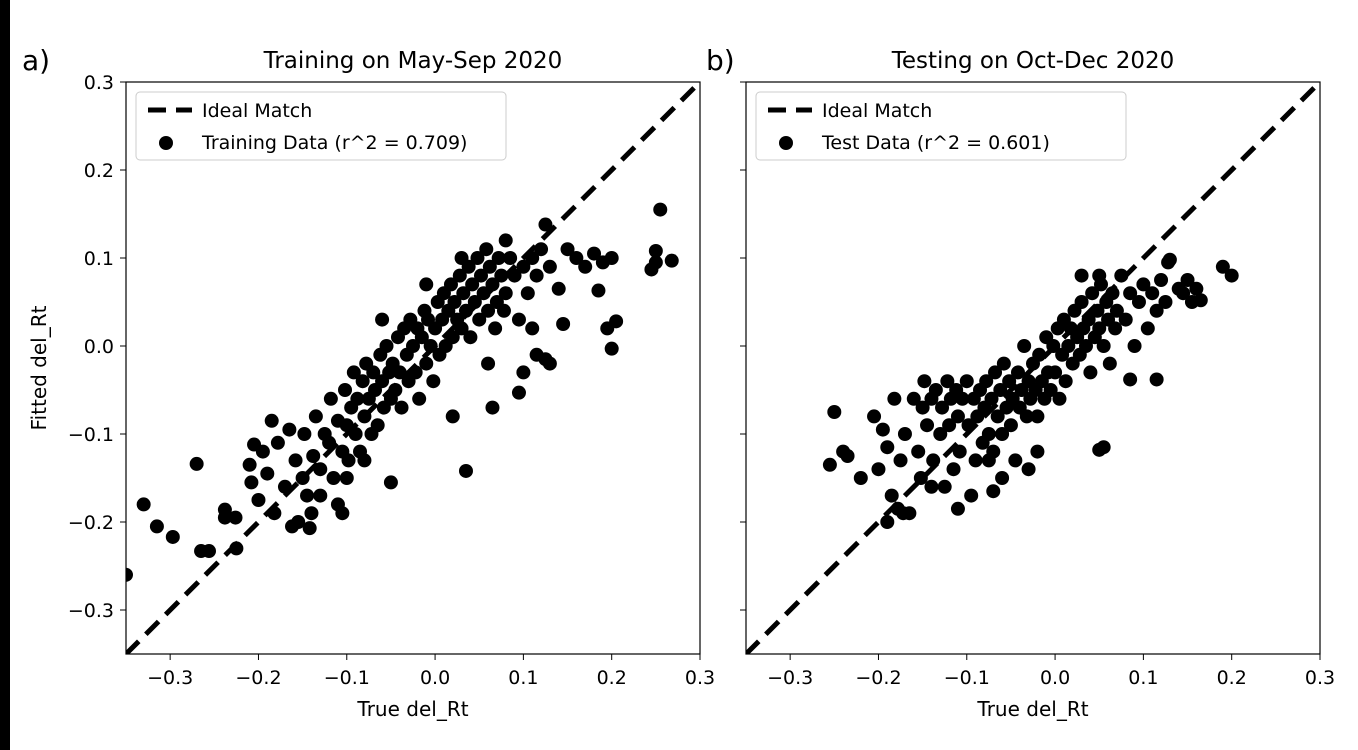 Image resolution: width=1358 pixels, height=750 pixels. What do you see at coordinates (935, 143) in the screenshot?
I see `legend-label-points: Test Data (r^2 = 0.601)` at bounding box center [935, 143].